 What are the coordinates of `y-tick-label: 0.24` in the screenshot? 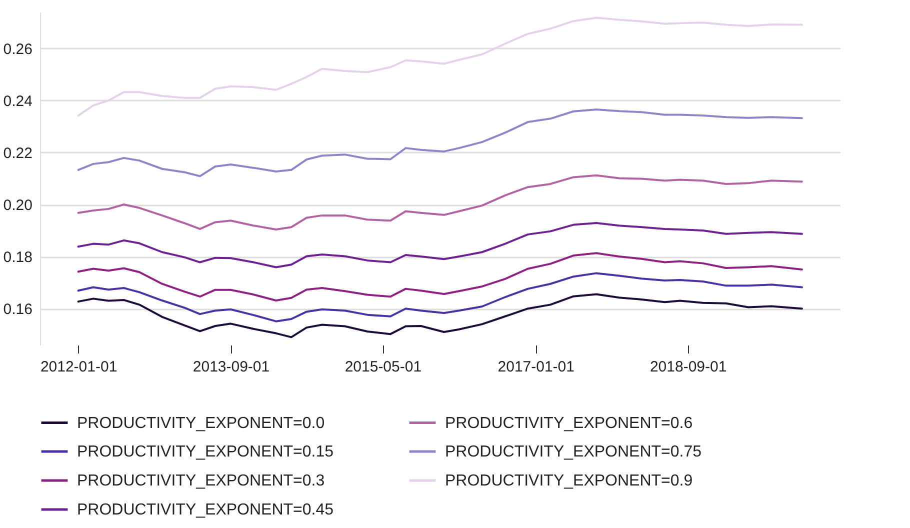 It's located at (17, 101).